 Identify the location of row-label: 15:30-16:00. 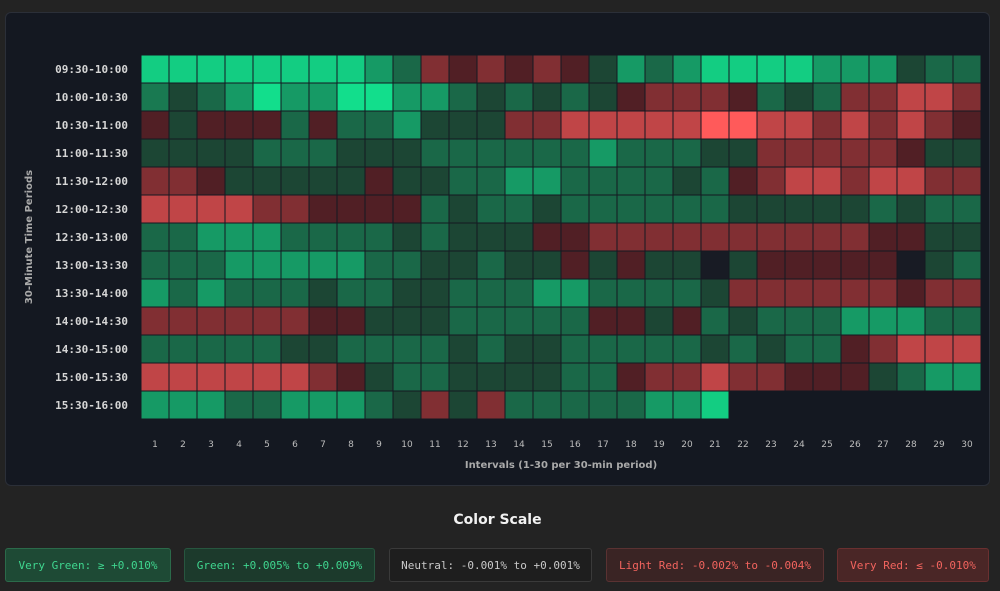
(91, 405).